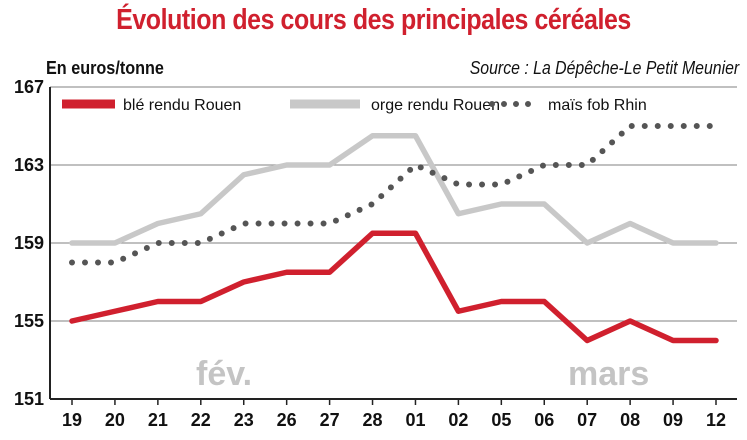 The width and height of the screenshot is (747, 440). I want to click on x-tick-label: 07, so click(587, 420).